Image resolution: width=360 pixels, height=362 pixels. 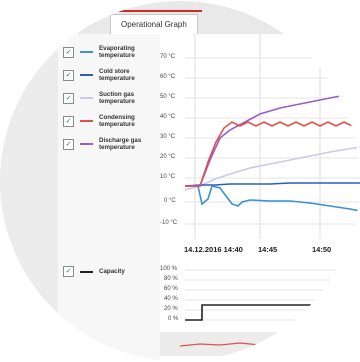 What do you see at coordinates (168, 177) in the screenshot?
I see `y-tick-label: 10 °C` at bounding box center [168, 177].